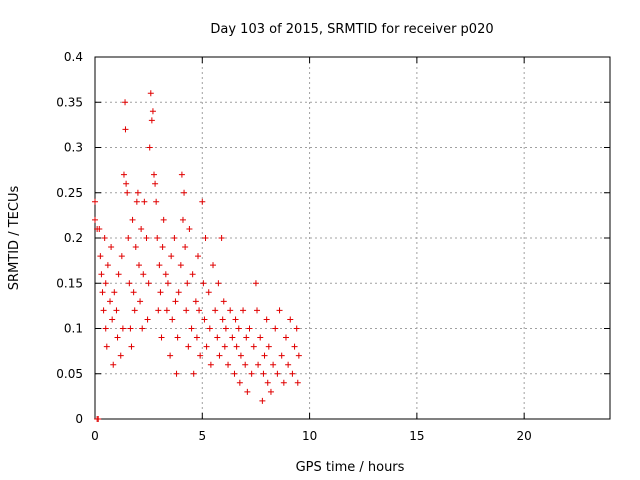 This screenshot has width=640, height=480. I want to click on y-axis-label: SRMTID / TECUs, so click(14, 238).